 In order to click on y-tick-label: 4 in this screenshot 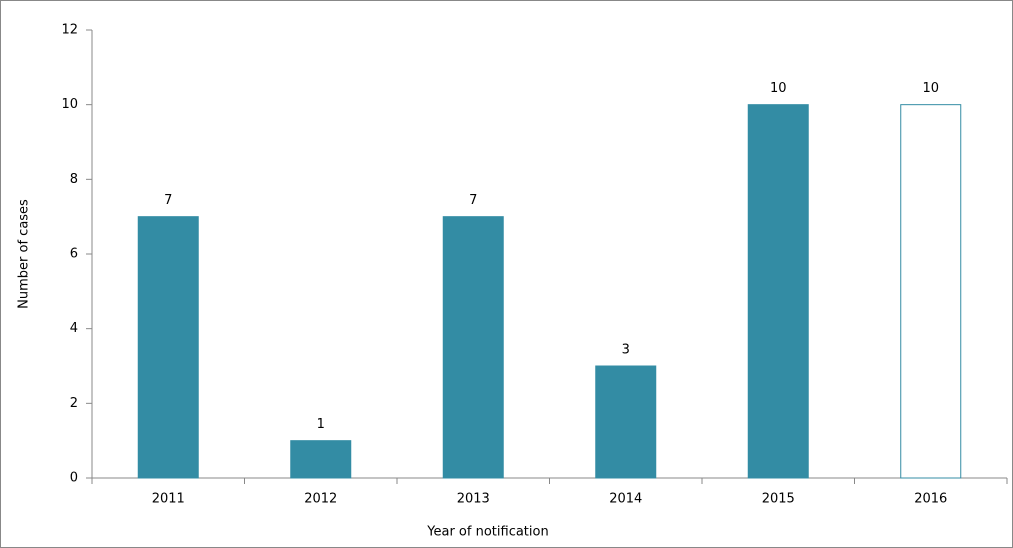, I will do `click(74, 328)`.